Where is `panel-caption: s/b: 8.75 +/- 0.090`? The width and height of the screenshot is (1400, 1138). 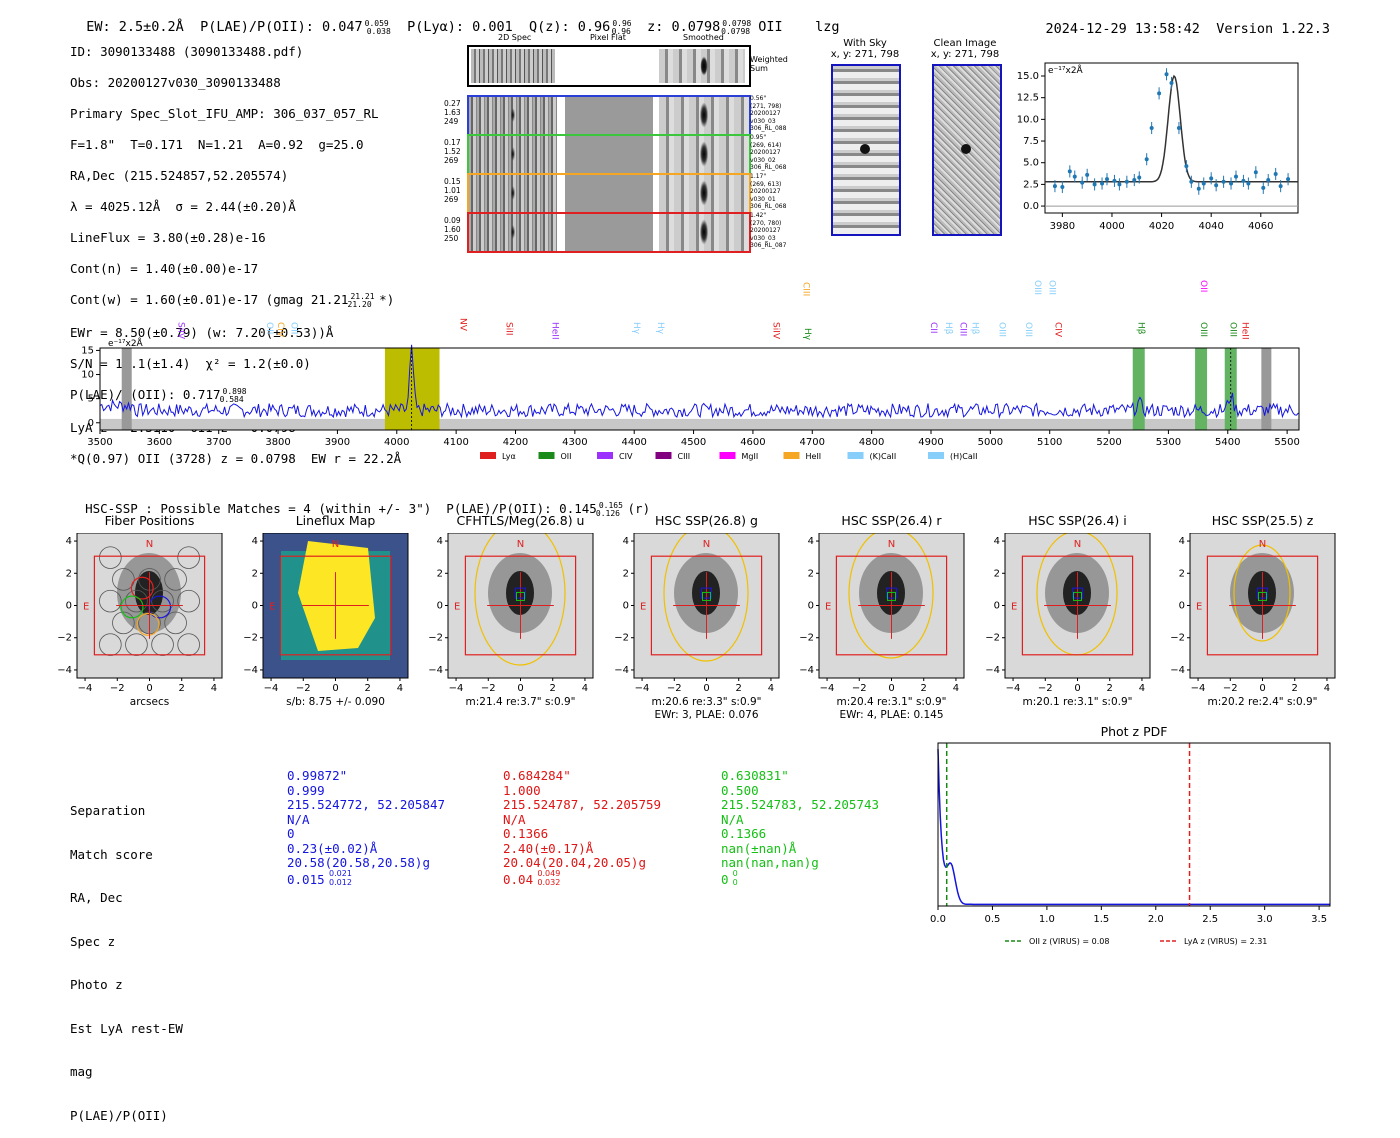 panel-caption: s/b: 8.75 +/- 0.090 is located at coordinates (335, 702).